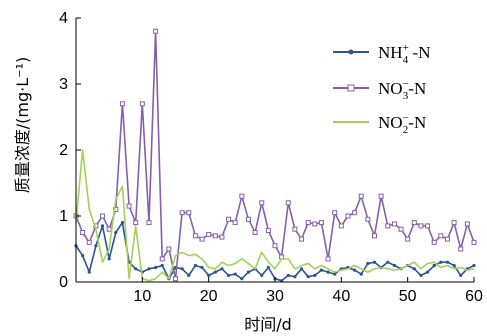  I want to click on x-tick-label: 10, so click(142, 296).